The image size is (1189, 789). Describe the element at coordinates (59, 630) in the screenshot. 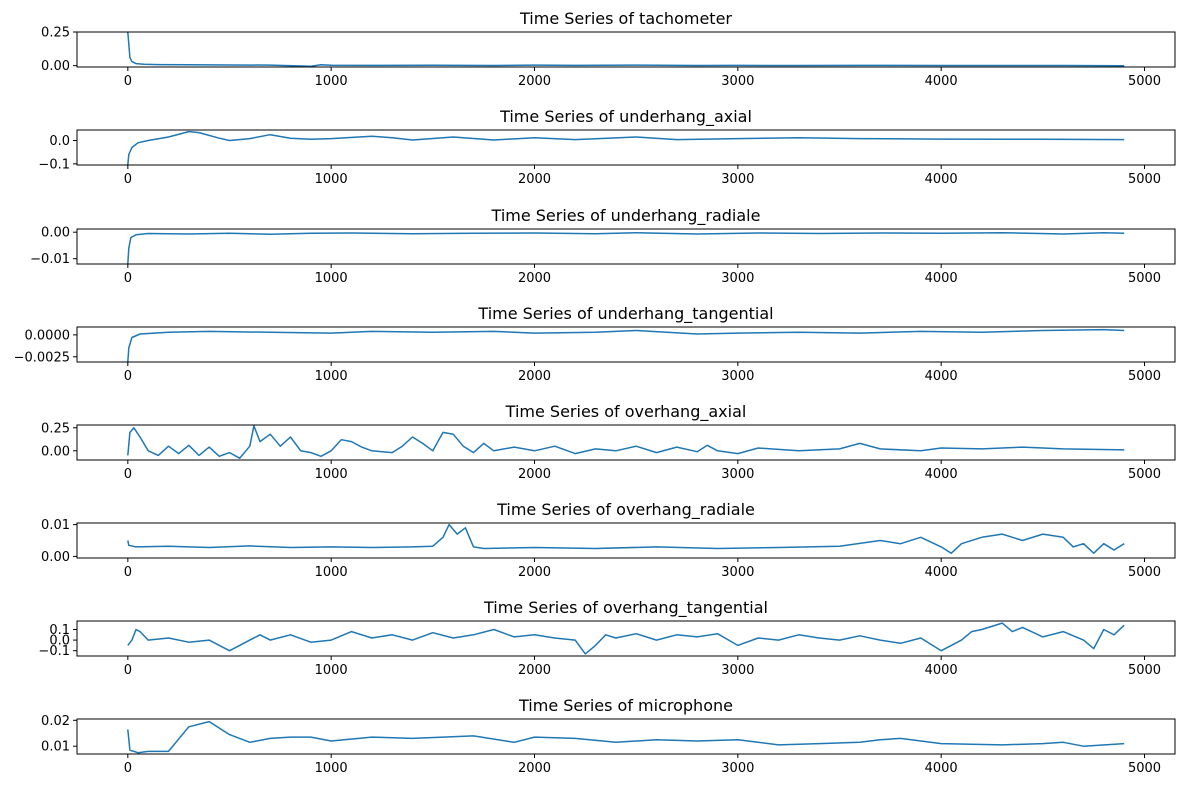

I see `y-tick-label: 0.1` at that location.